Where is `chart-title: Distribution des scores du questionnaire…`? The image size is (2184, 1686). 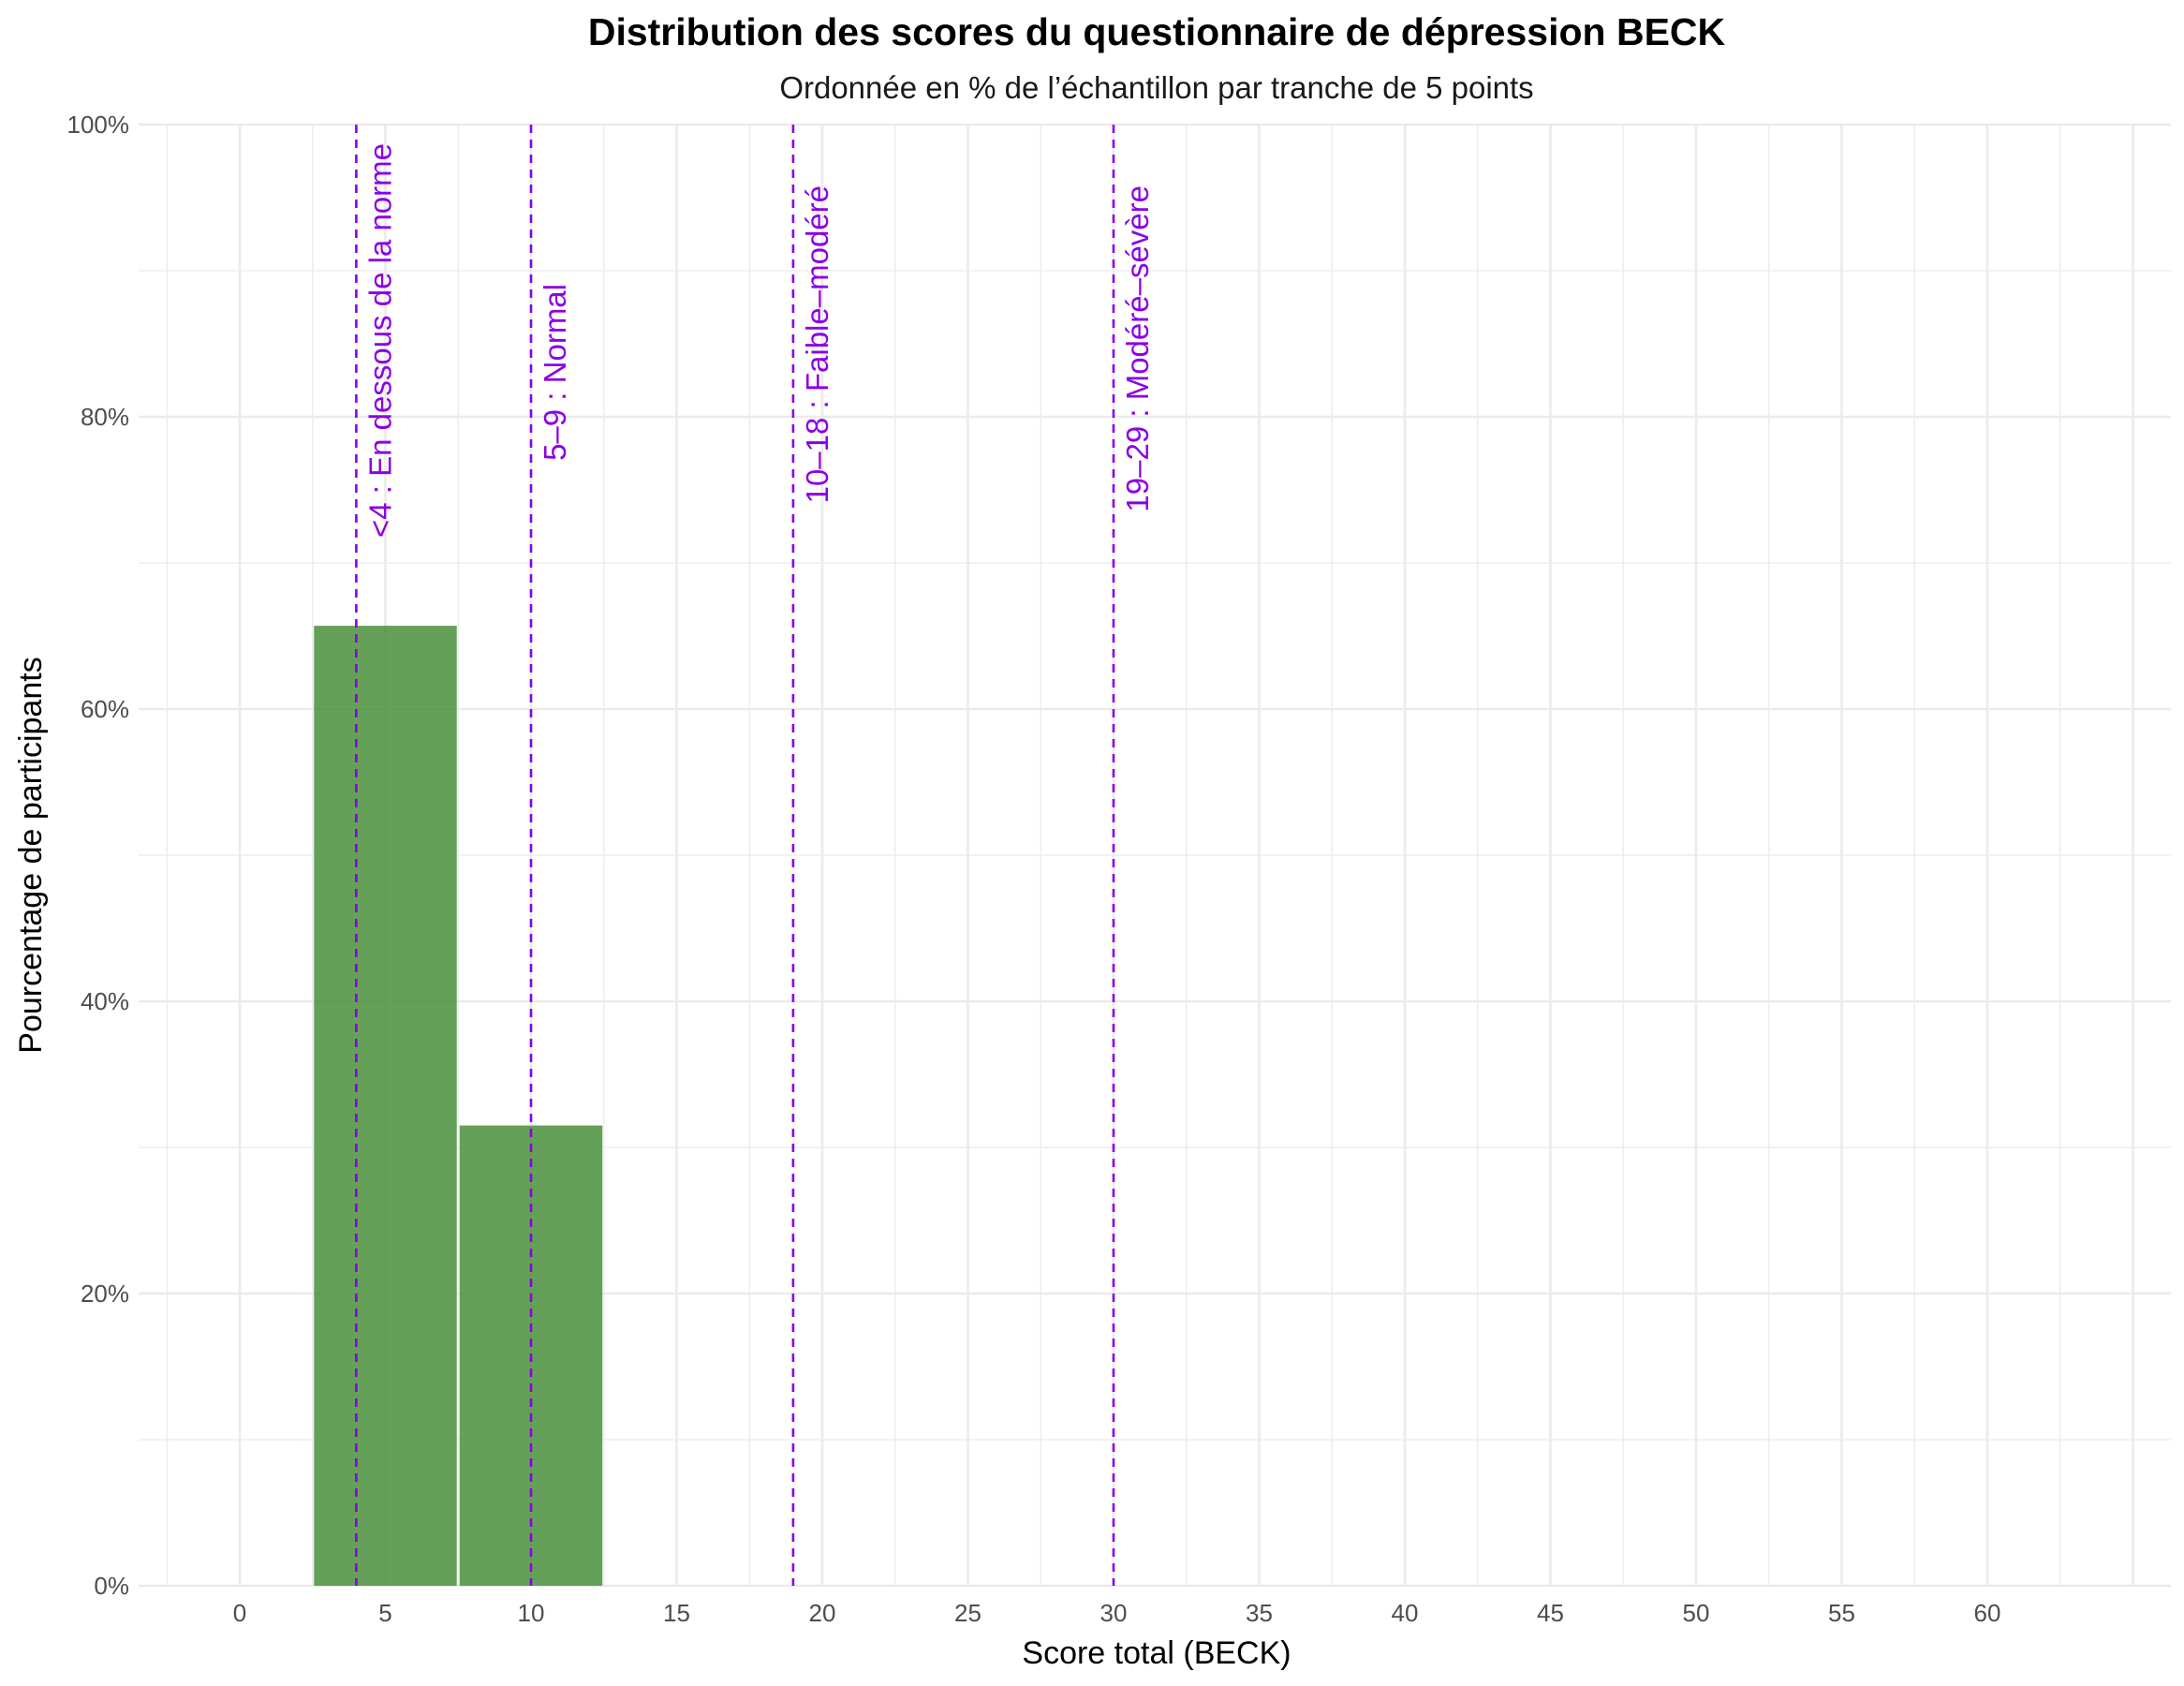 chart-title: Distribution des scores du questionnaire… is located at coordinates (1157, 31).